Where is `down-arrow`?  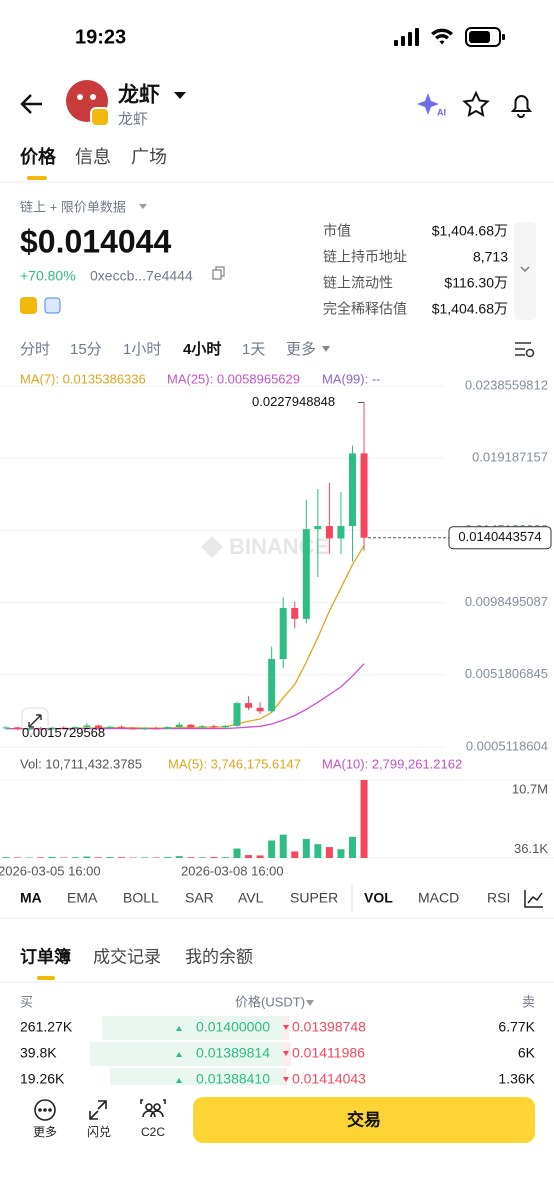 down-arrow is located at coordinates (286, 1027).